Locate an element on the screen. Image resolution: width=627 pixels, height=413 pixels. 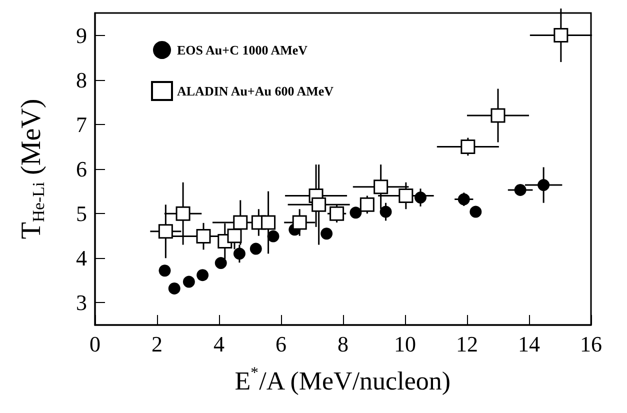
y-tick-label: 3 is located at coordinates (81, 303).